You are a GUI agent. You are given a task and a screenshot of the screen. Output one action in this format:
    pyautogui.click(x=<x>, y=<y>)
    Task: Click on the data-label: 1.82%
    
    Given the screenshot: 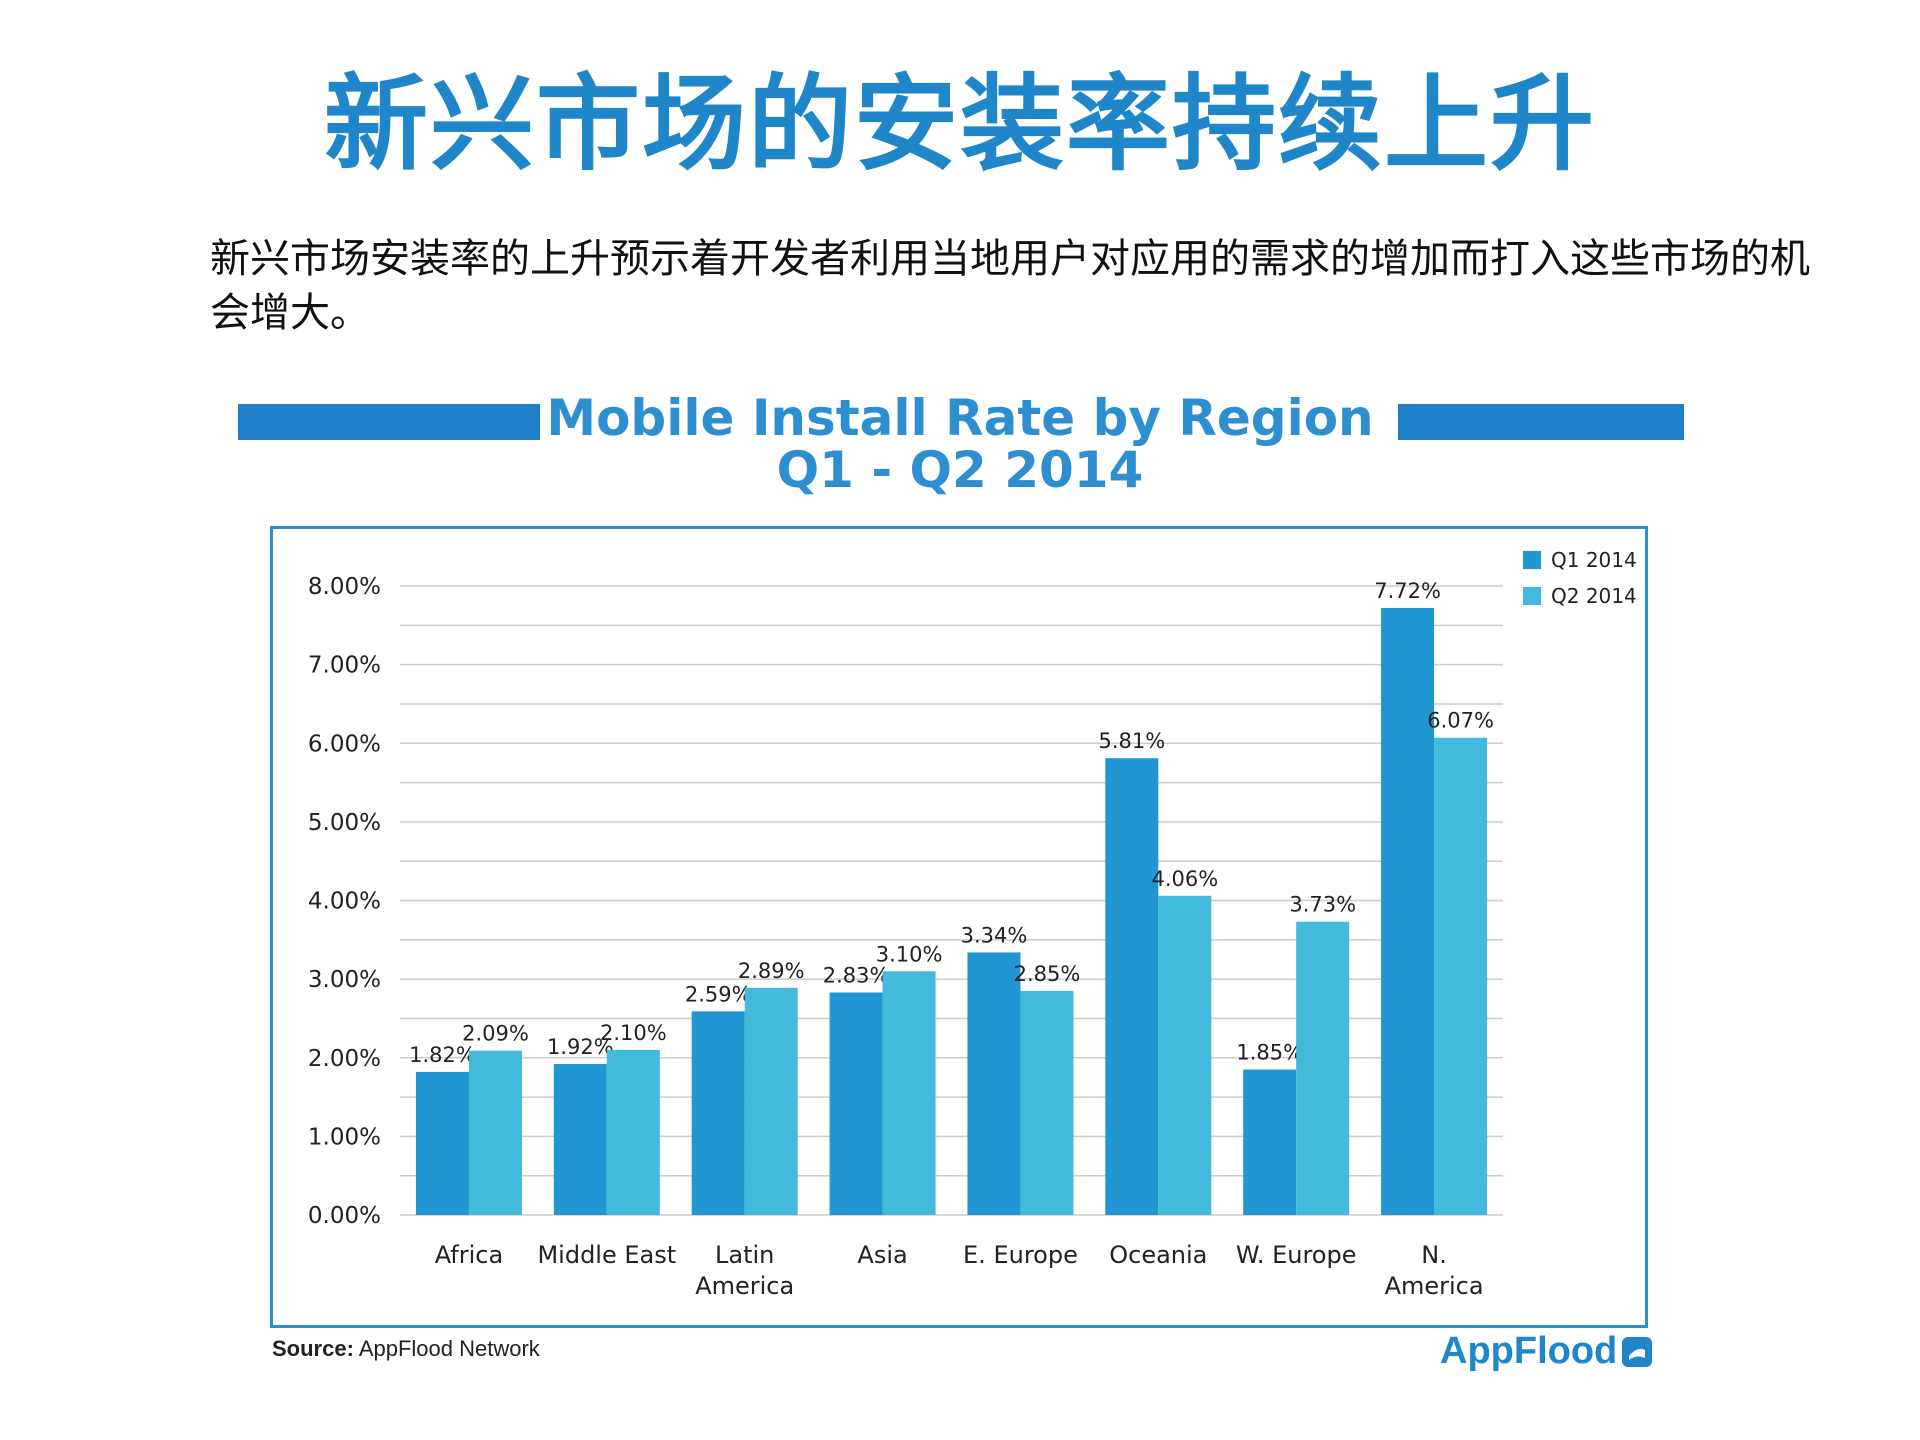 What is the action you would take?
    pyautogui.click(x=442, y=1055)
    